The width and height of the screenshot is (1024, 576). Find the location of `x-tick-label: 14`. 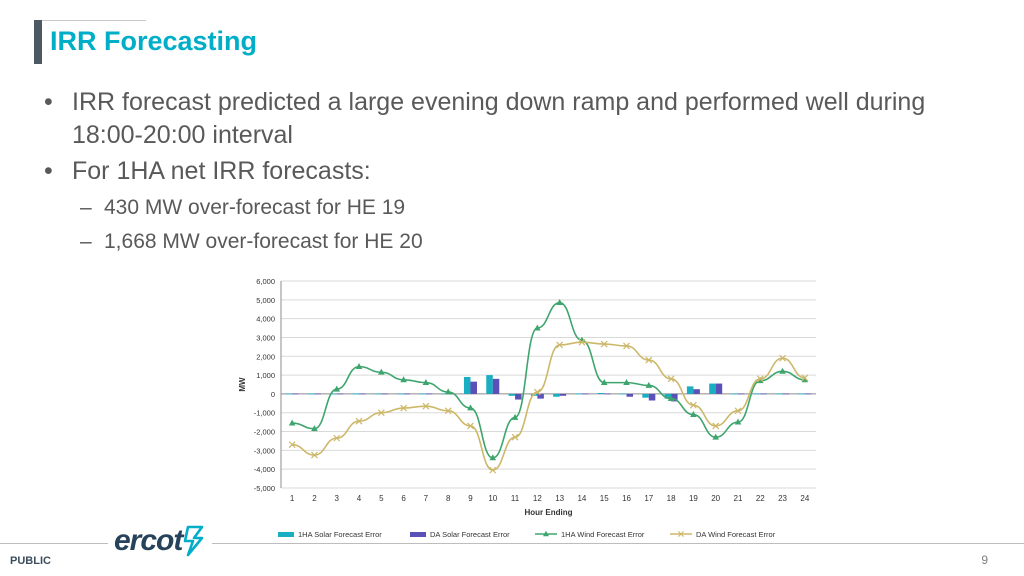

x-tick-label: 14 is located at coordinates (581, 498).